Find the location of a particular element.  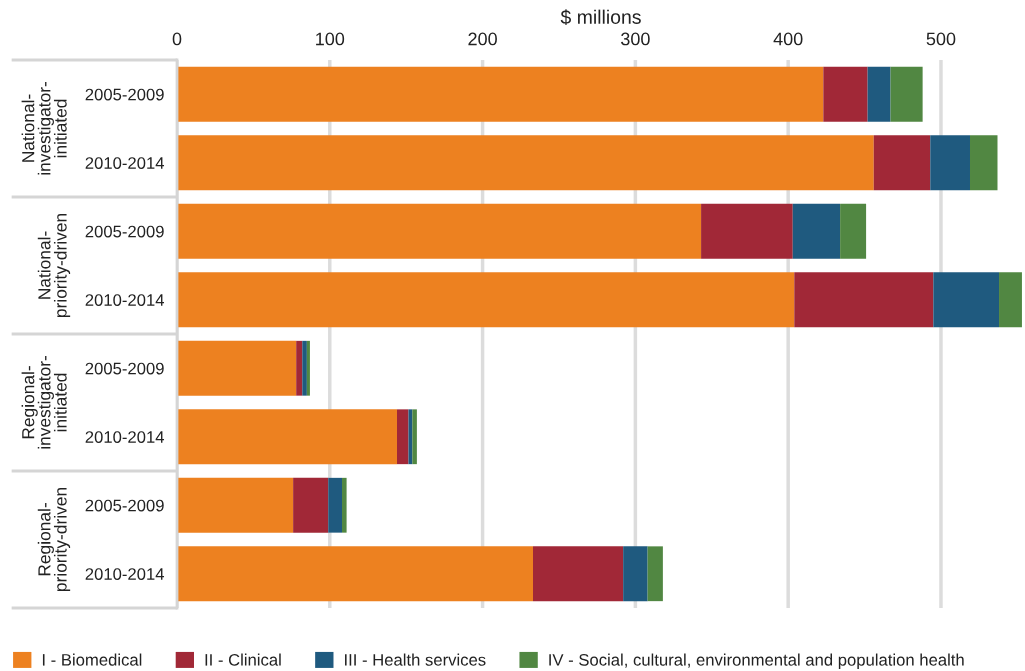

text: Regional- investigator- initiated is located at coordinates (44, 402).